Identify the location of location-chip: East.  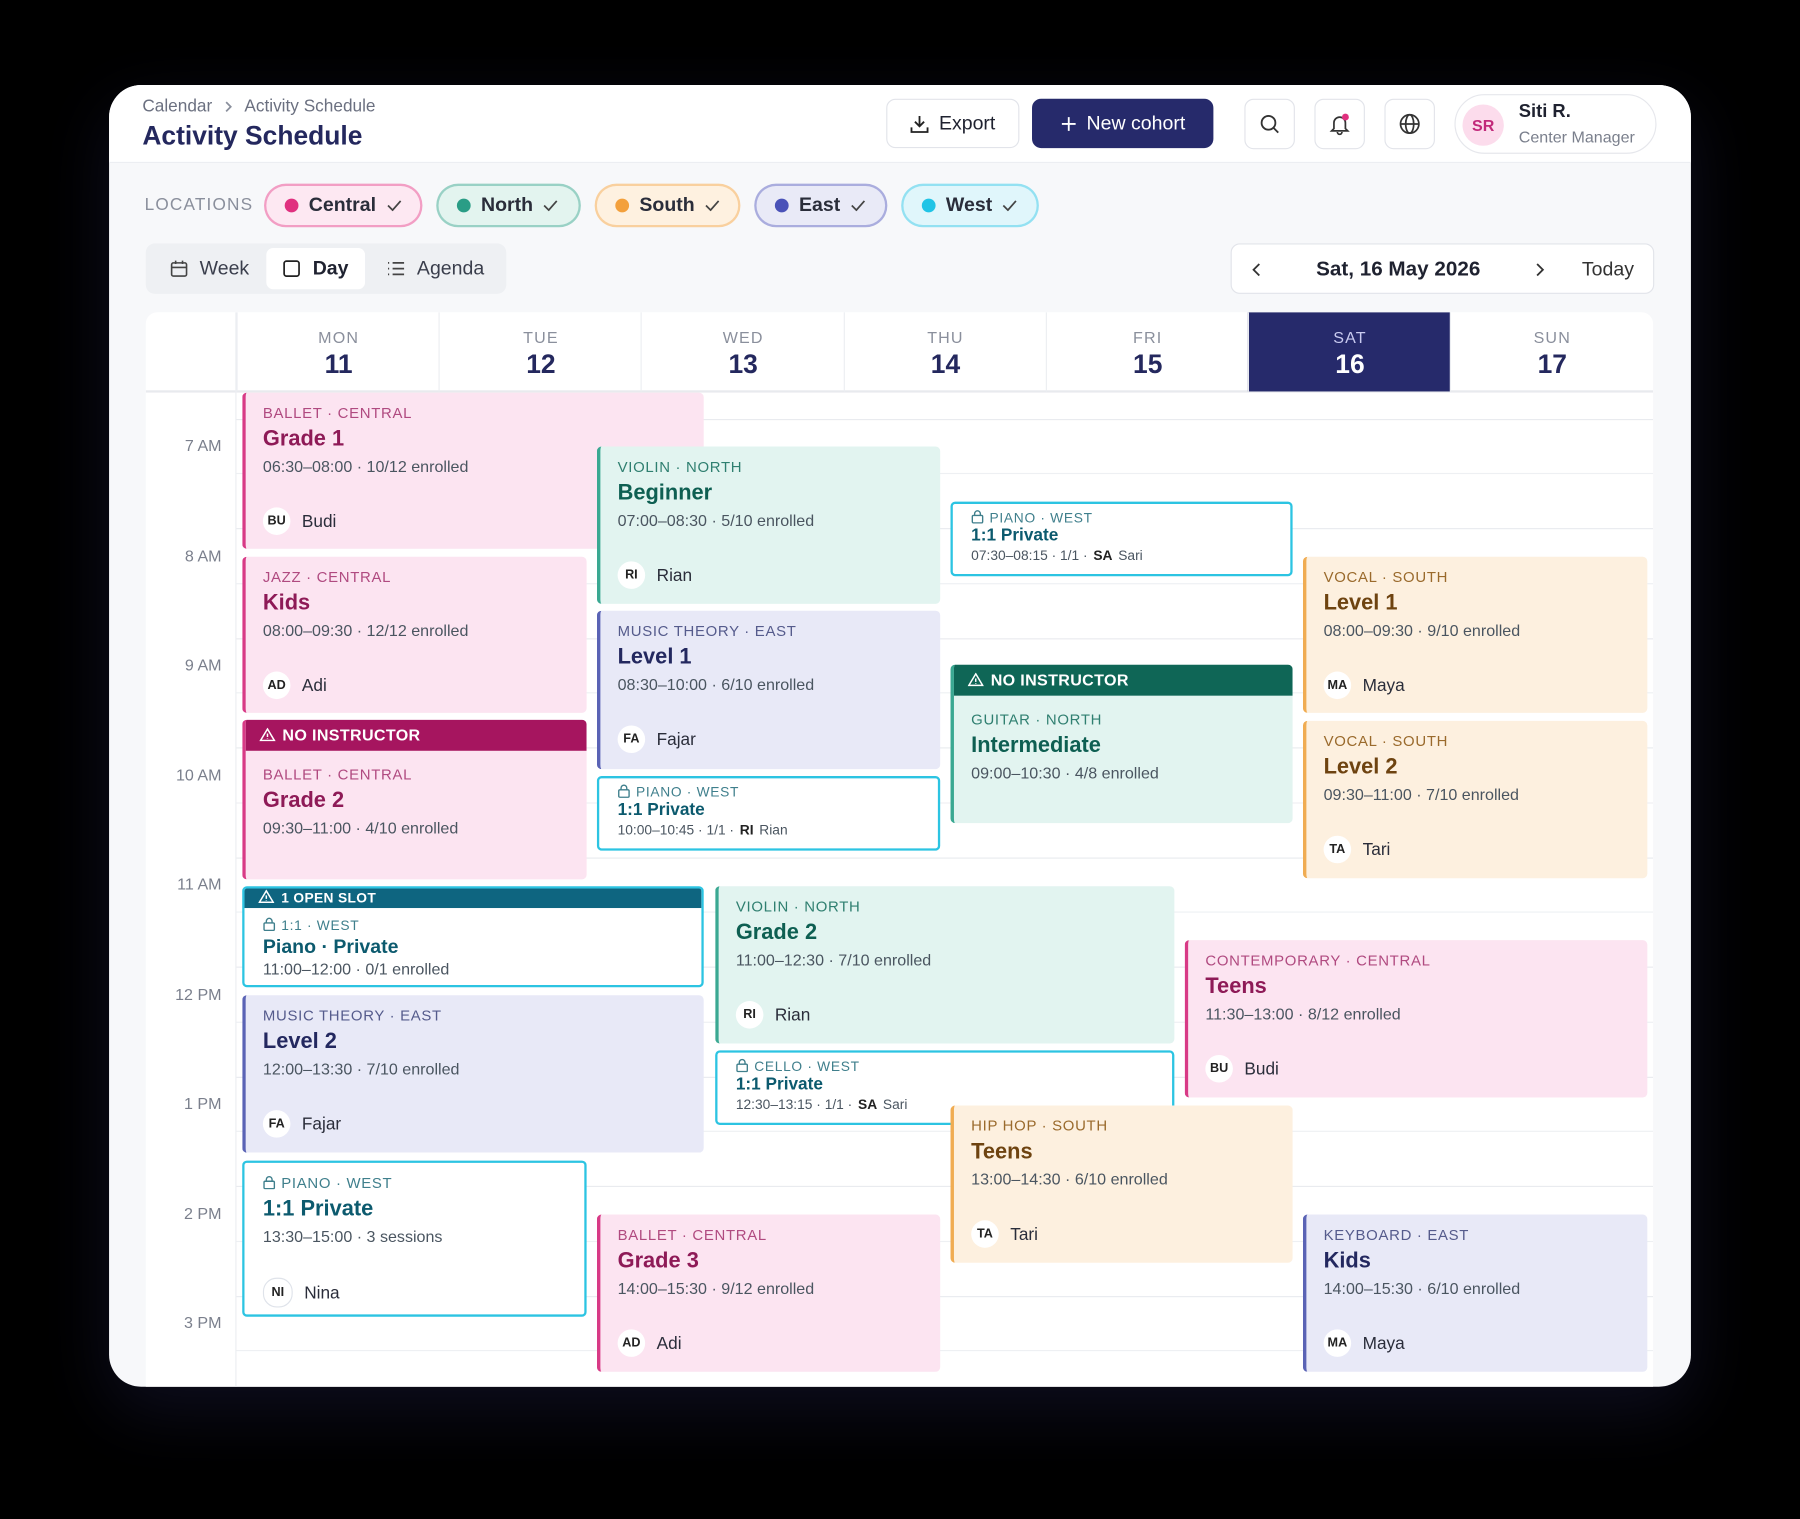
(821, 205).